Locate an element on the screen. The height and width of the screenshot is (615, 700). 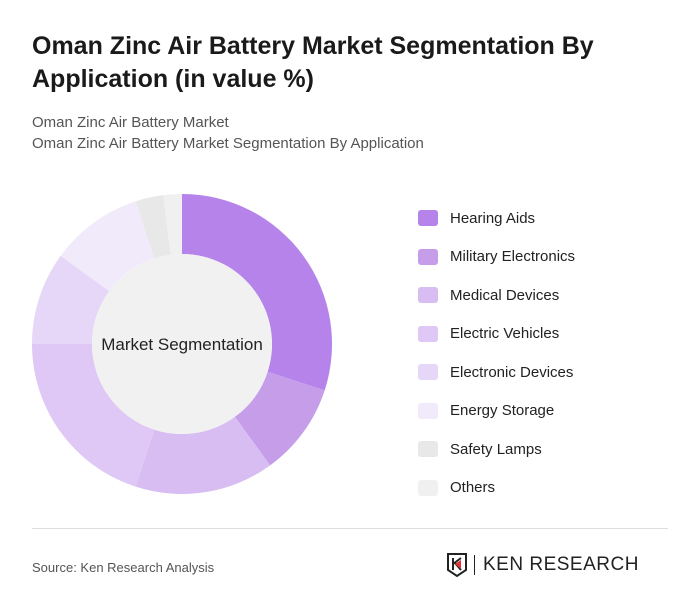
legend-item: Hearing Aids is located at coordinates (496, 218).